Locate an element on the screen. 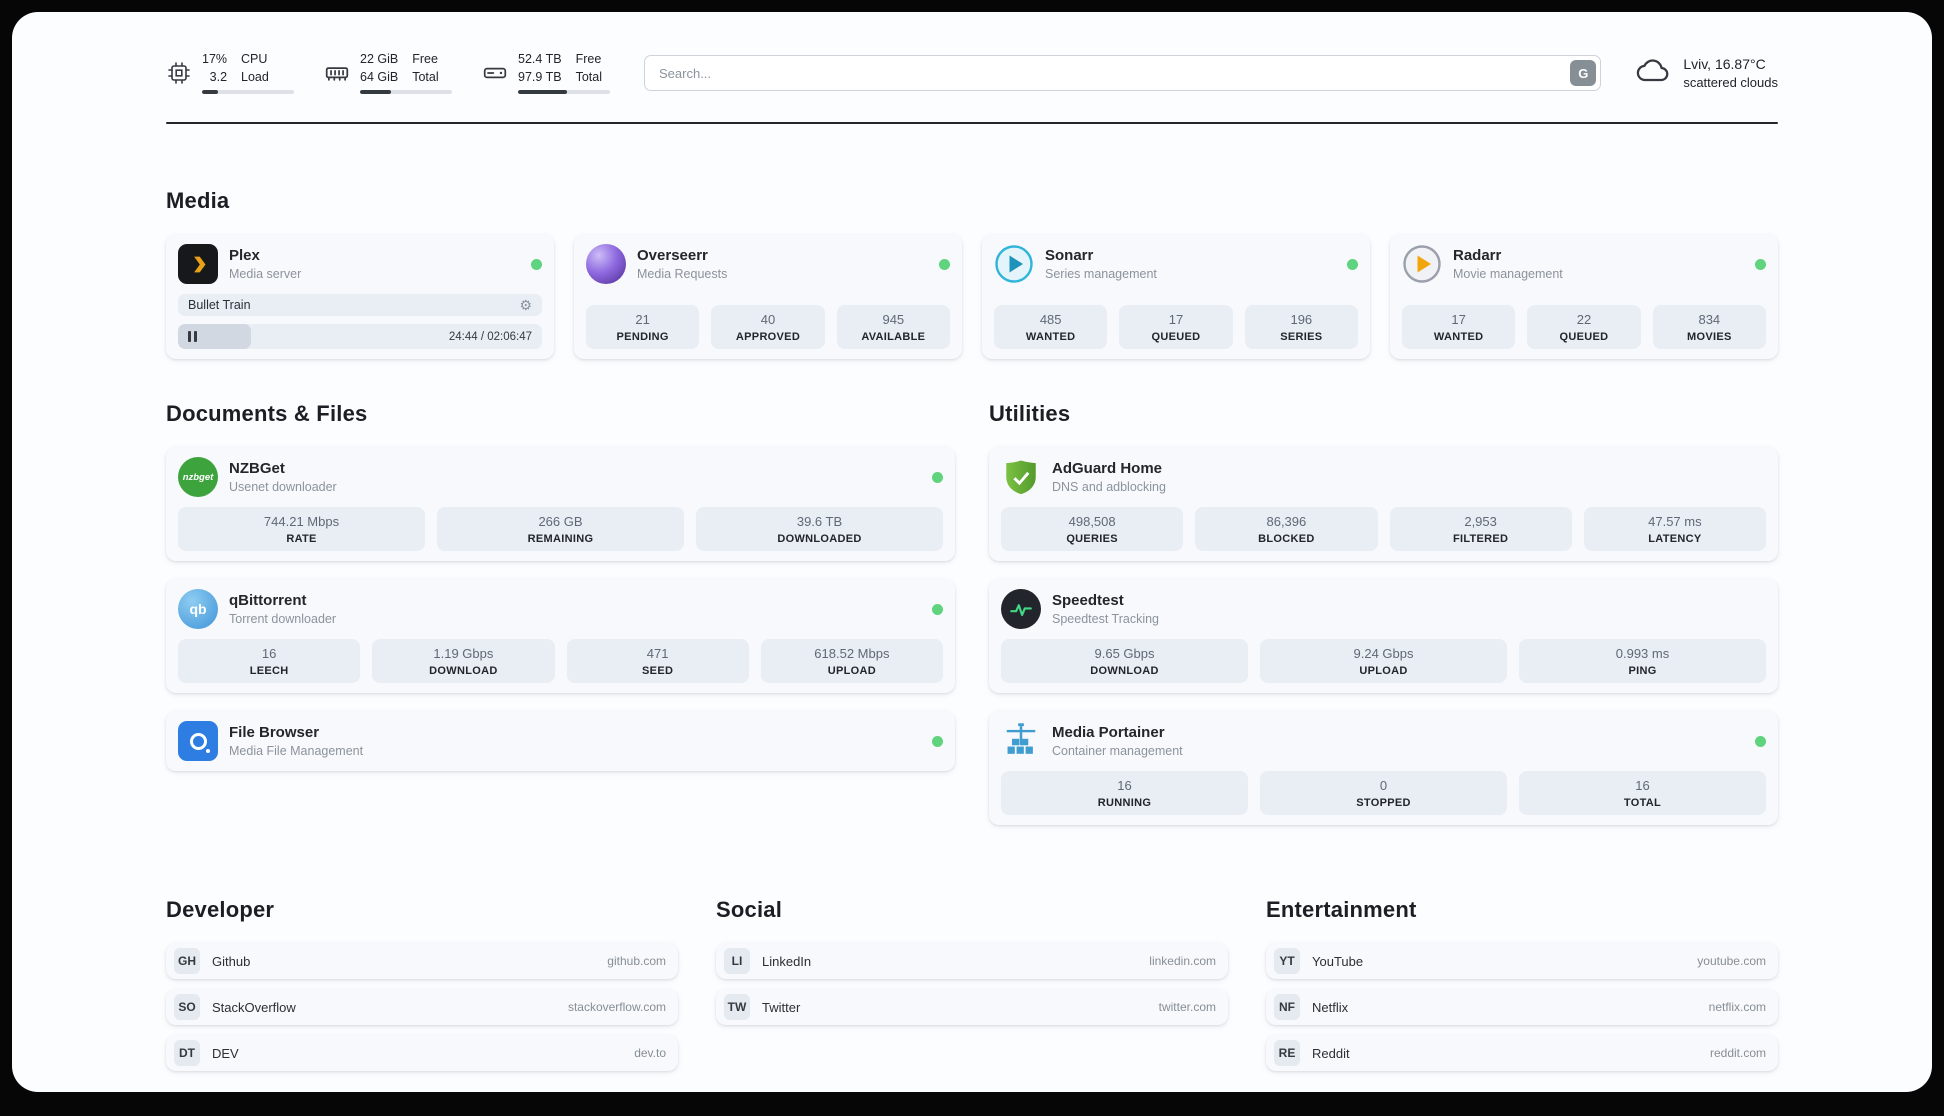 The image size is (1944, 1116). memory-widget: 22 GiB 64 GiB Free Total is located at coordinates (388, 73).